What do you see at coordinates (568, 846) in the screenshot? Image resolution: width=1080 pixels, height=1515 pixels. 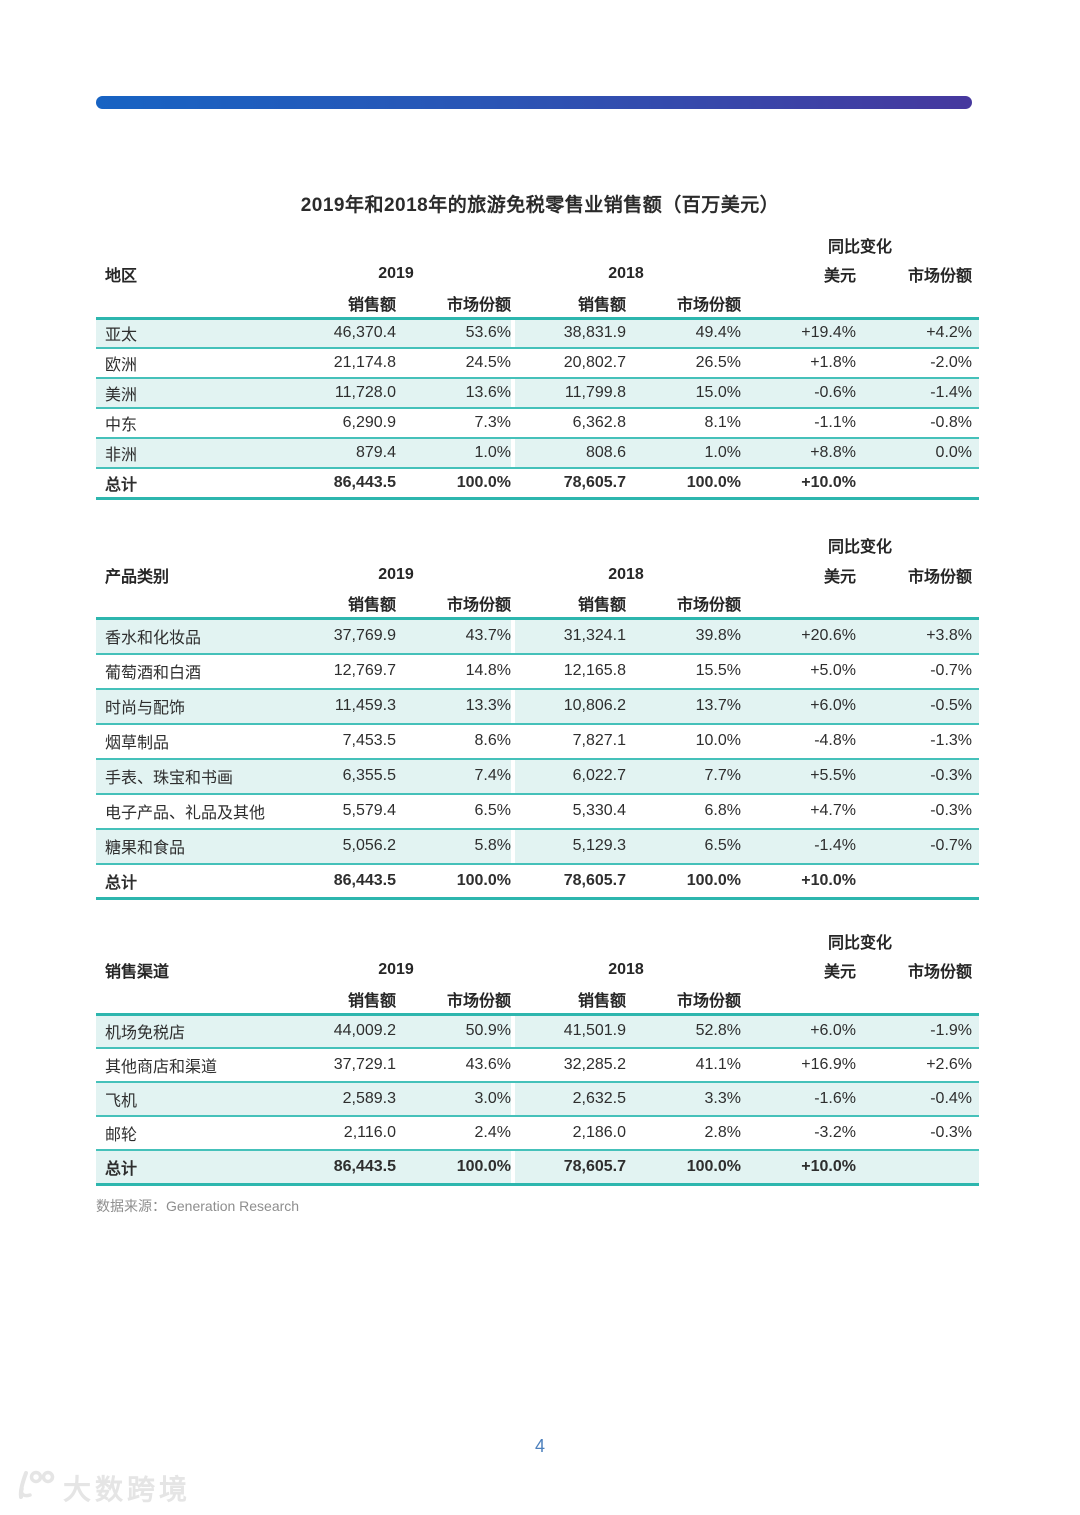 I see `table-cell: 5,129.3` at bounding box center [568, 846].